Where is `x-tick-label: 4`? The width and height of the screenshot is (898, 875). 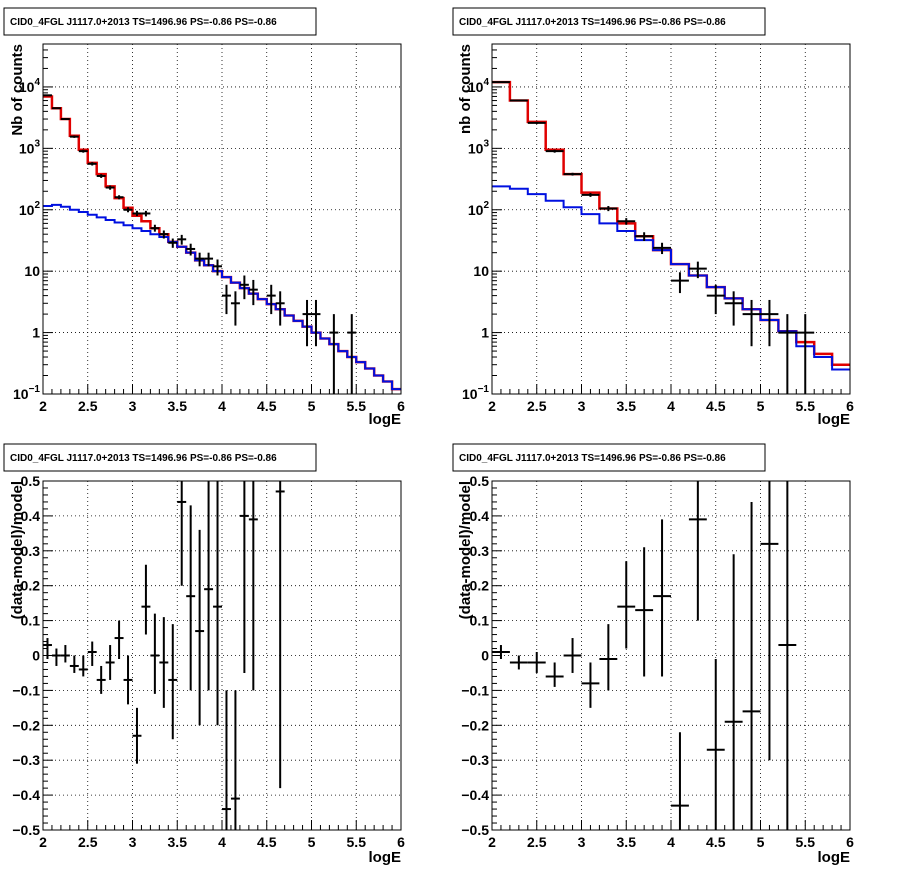
x-tick-label: 4 is located at coordinates (671, 406).